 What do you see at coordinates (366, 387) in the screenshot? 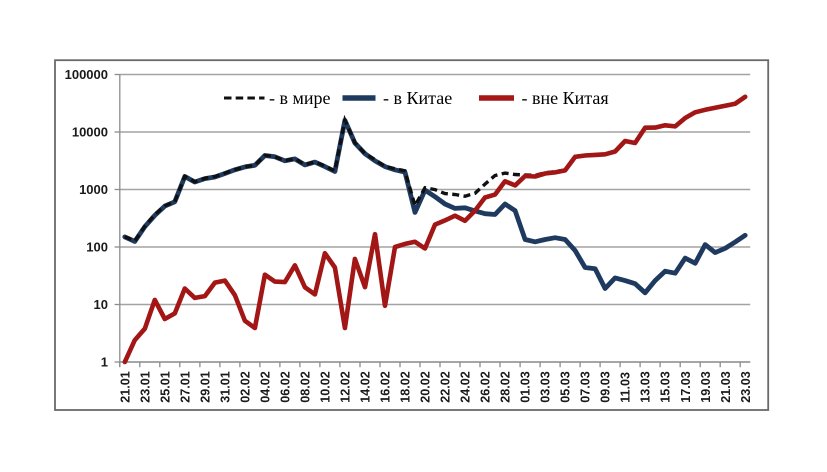
I see `svg-text: 14.02` at bounding box center [366, 387].